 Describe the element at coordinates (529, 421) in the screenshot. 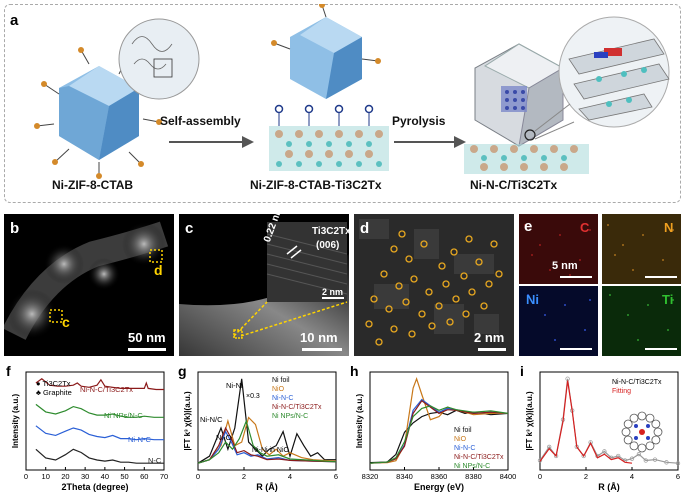

I see `y-axis-label: |FT k³ χ(k)|(a.u.)` at that location.